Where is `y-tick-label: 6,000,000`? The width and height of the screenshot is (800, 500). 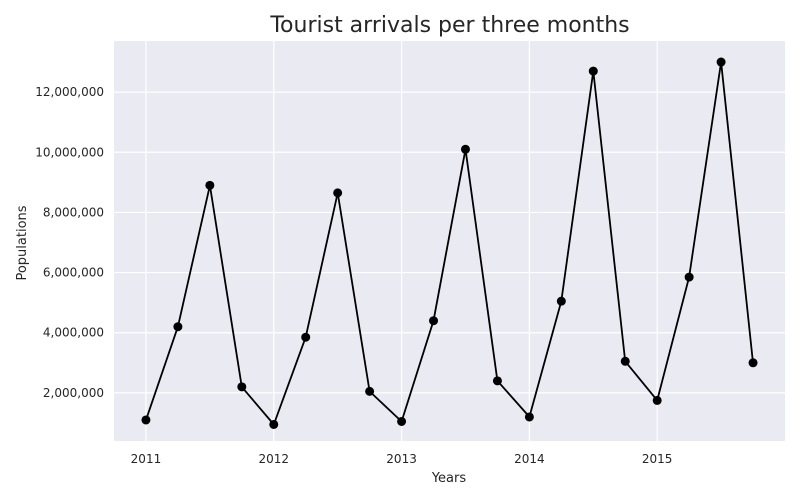
y-tick-label: 6,000,000 is located at coordinates (73, 273).